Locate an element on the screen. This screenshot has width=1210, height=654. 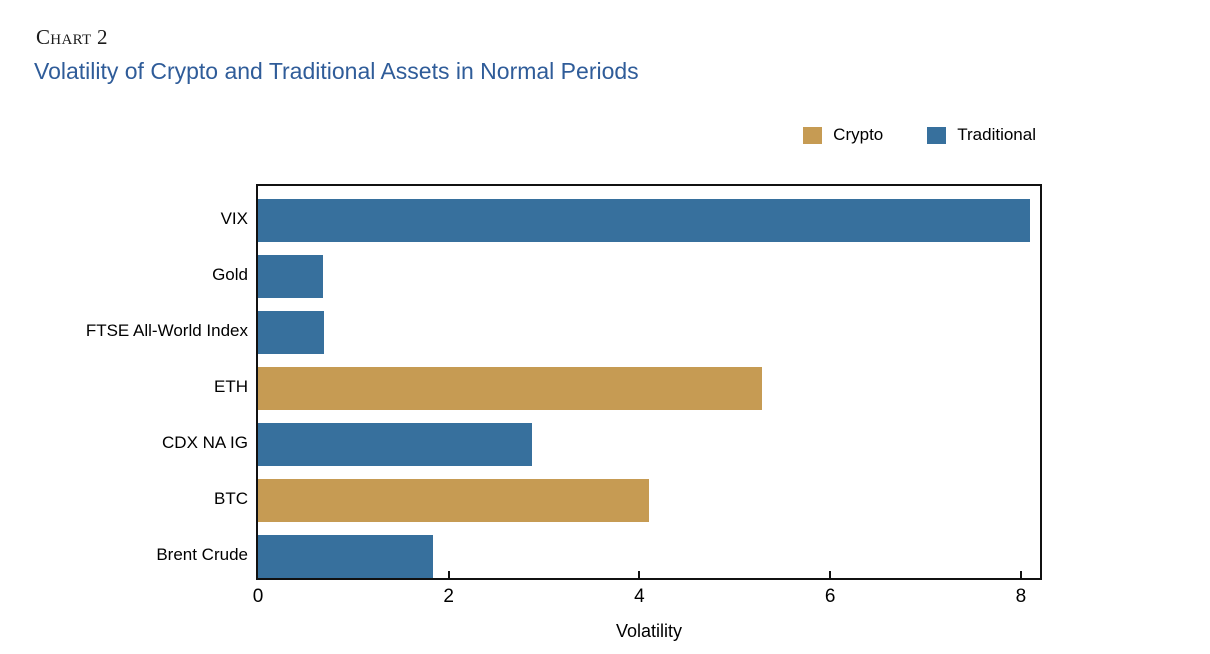
x-axis-tick-label: 2 is located at coordinates (449, 596).